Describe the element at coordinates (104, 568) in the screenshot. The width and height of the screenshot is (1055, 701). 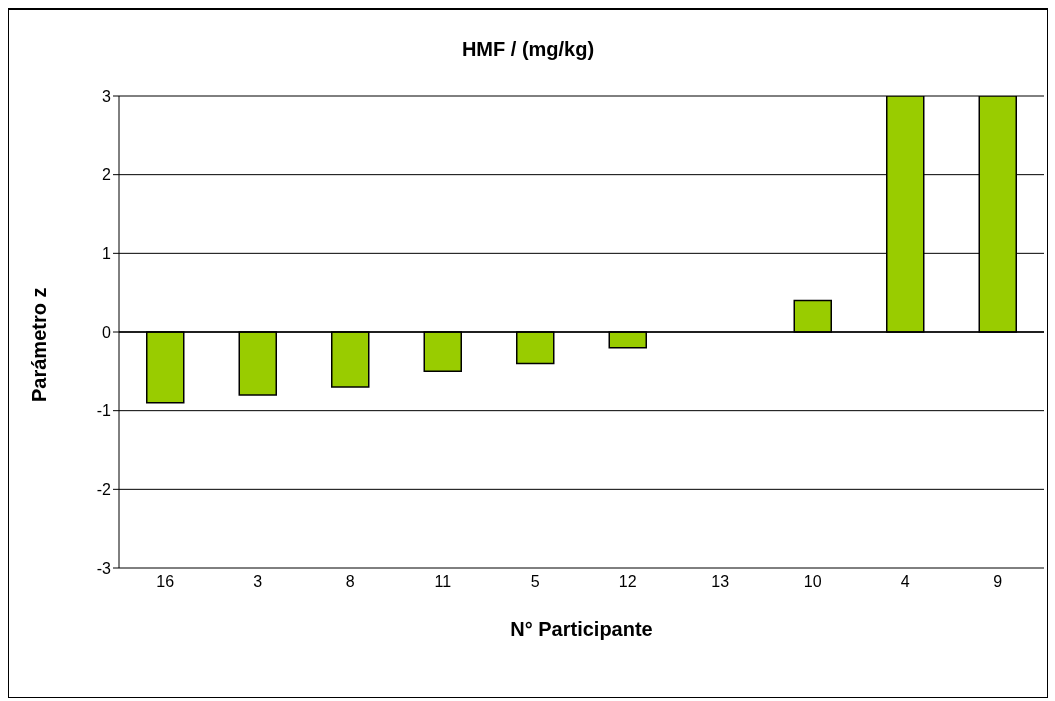
I see `y-tick-label: -3` at that location.